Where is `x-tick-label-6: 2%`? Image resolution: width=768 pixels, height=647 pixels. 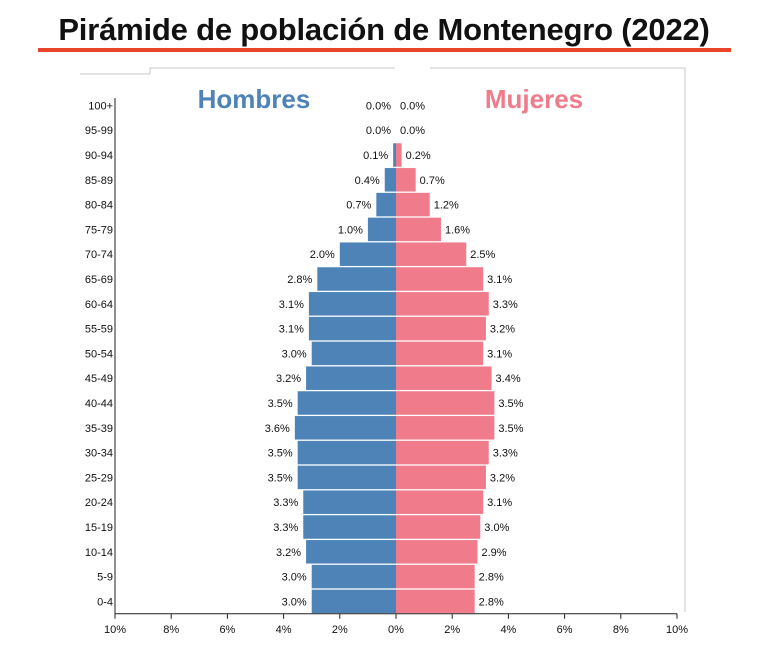
x-tick-label-6: 2% is located at coordinates (452, 630).